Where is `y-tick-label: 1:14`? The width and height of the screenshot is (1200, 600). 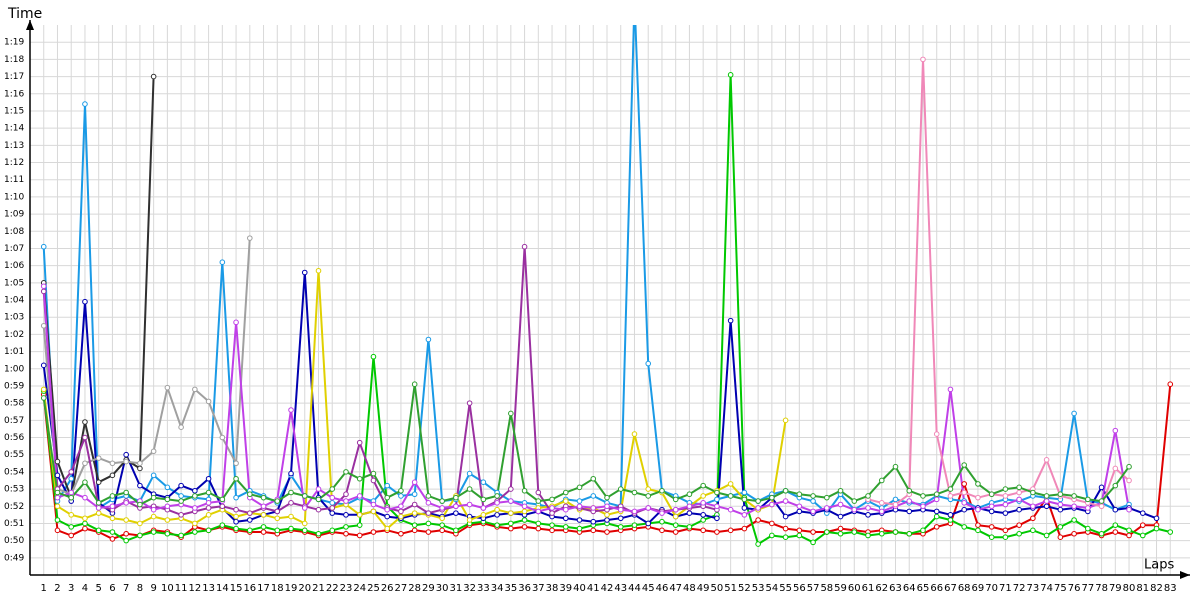 y-tick-label: 1:14 is located at coordinates (14, 129).